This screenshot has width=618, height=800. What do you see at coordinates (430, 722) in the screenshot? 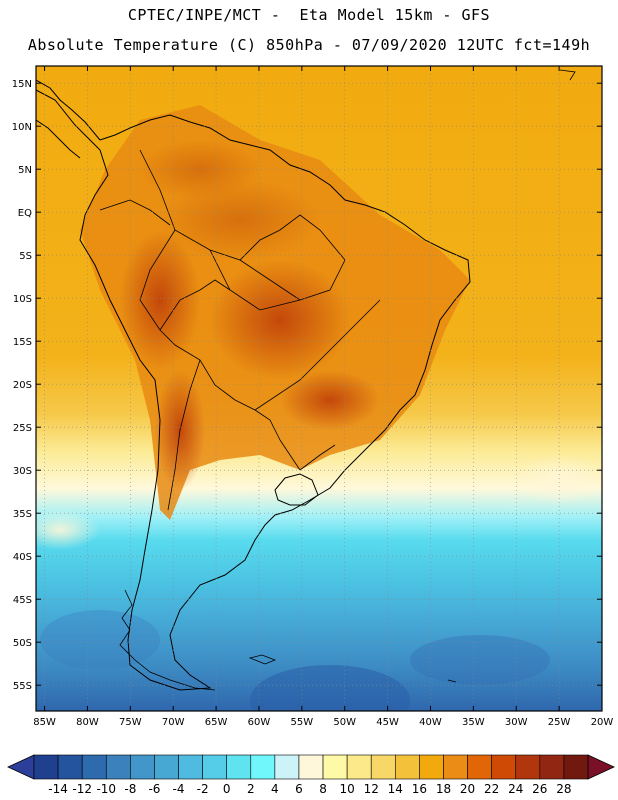
I see `lon-tick-label: 40W` at bounding box center [430, 722].